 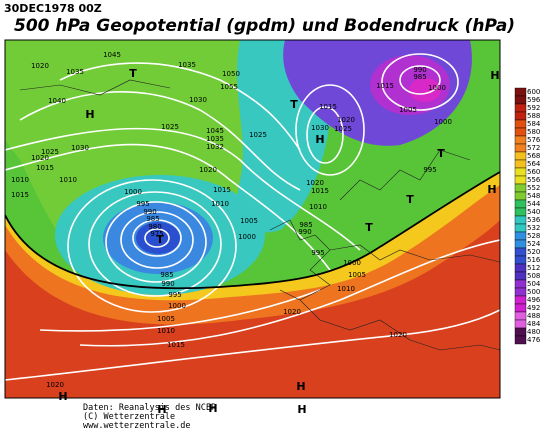 What do you see at coordinates (533, 132) in the screenshot?
I see `colorbar-label: 580` at bounding box center [533, 132].